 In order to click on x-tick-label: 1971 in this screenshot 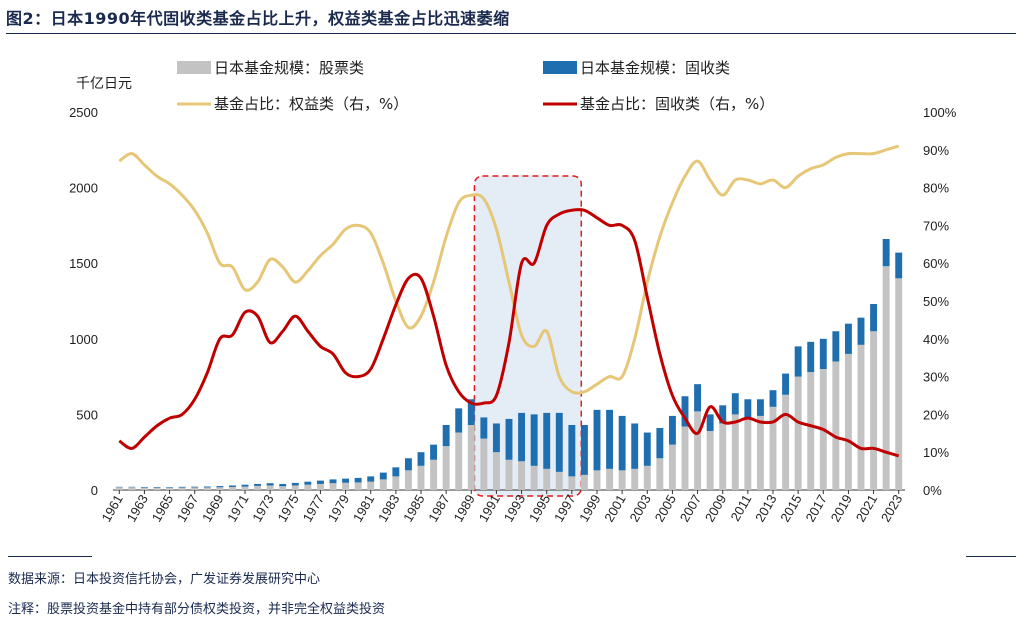, I will do `click(237, 508)`.